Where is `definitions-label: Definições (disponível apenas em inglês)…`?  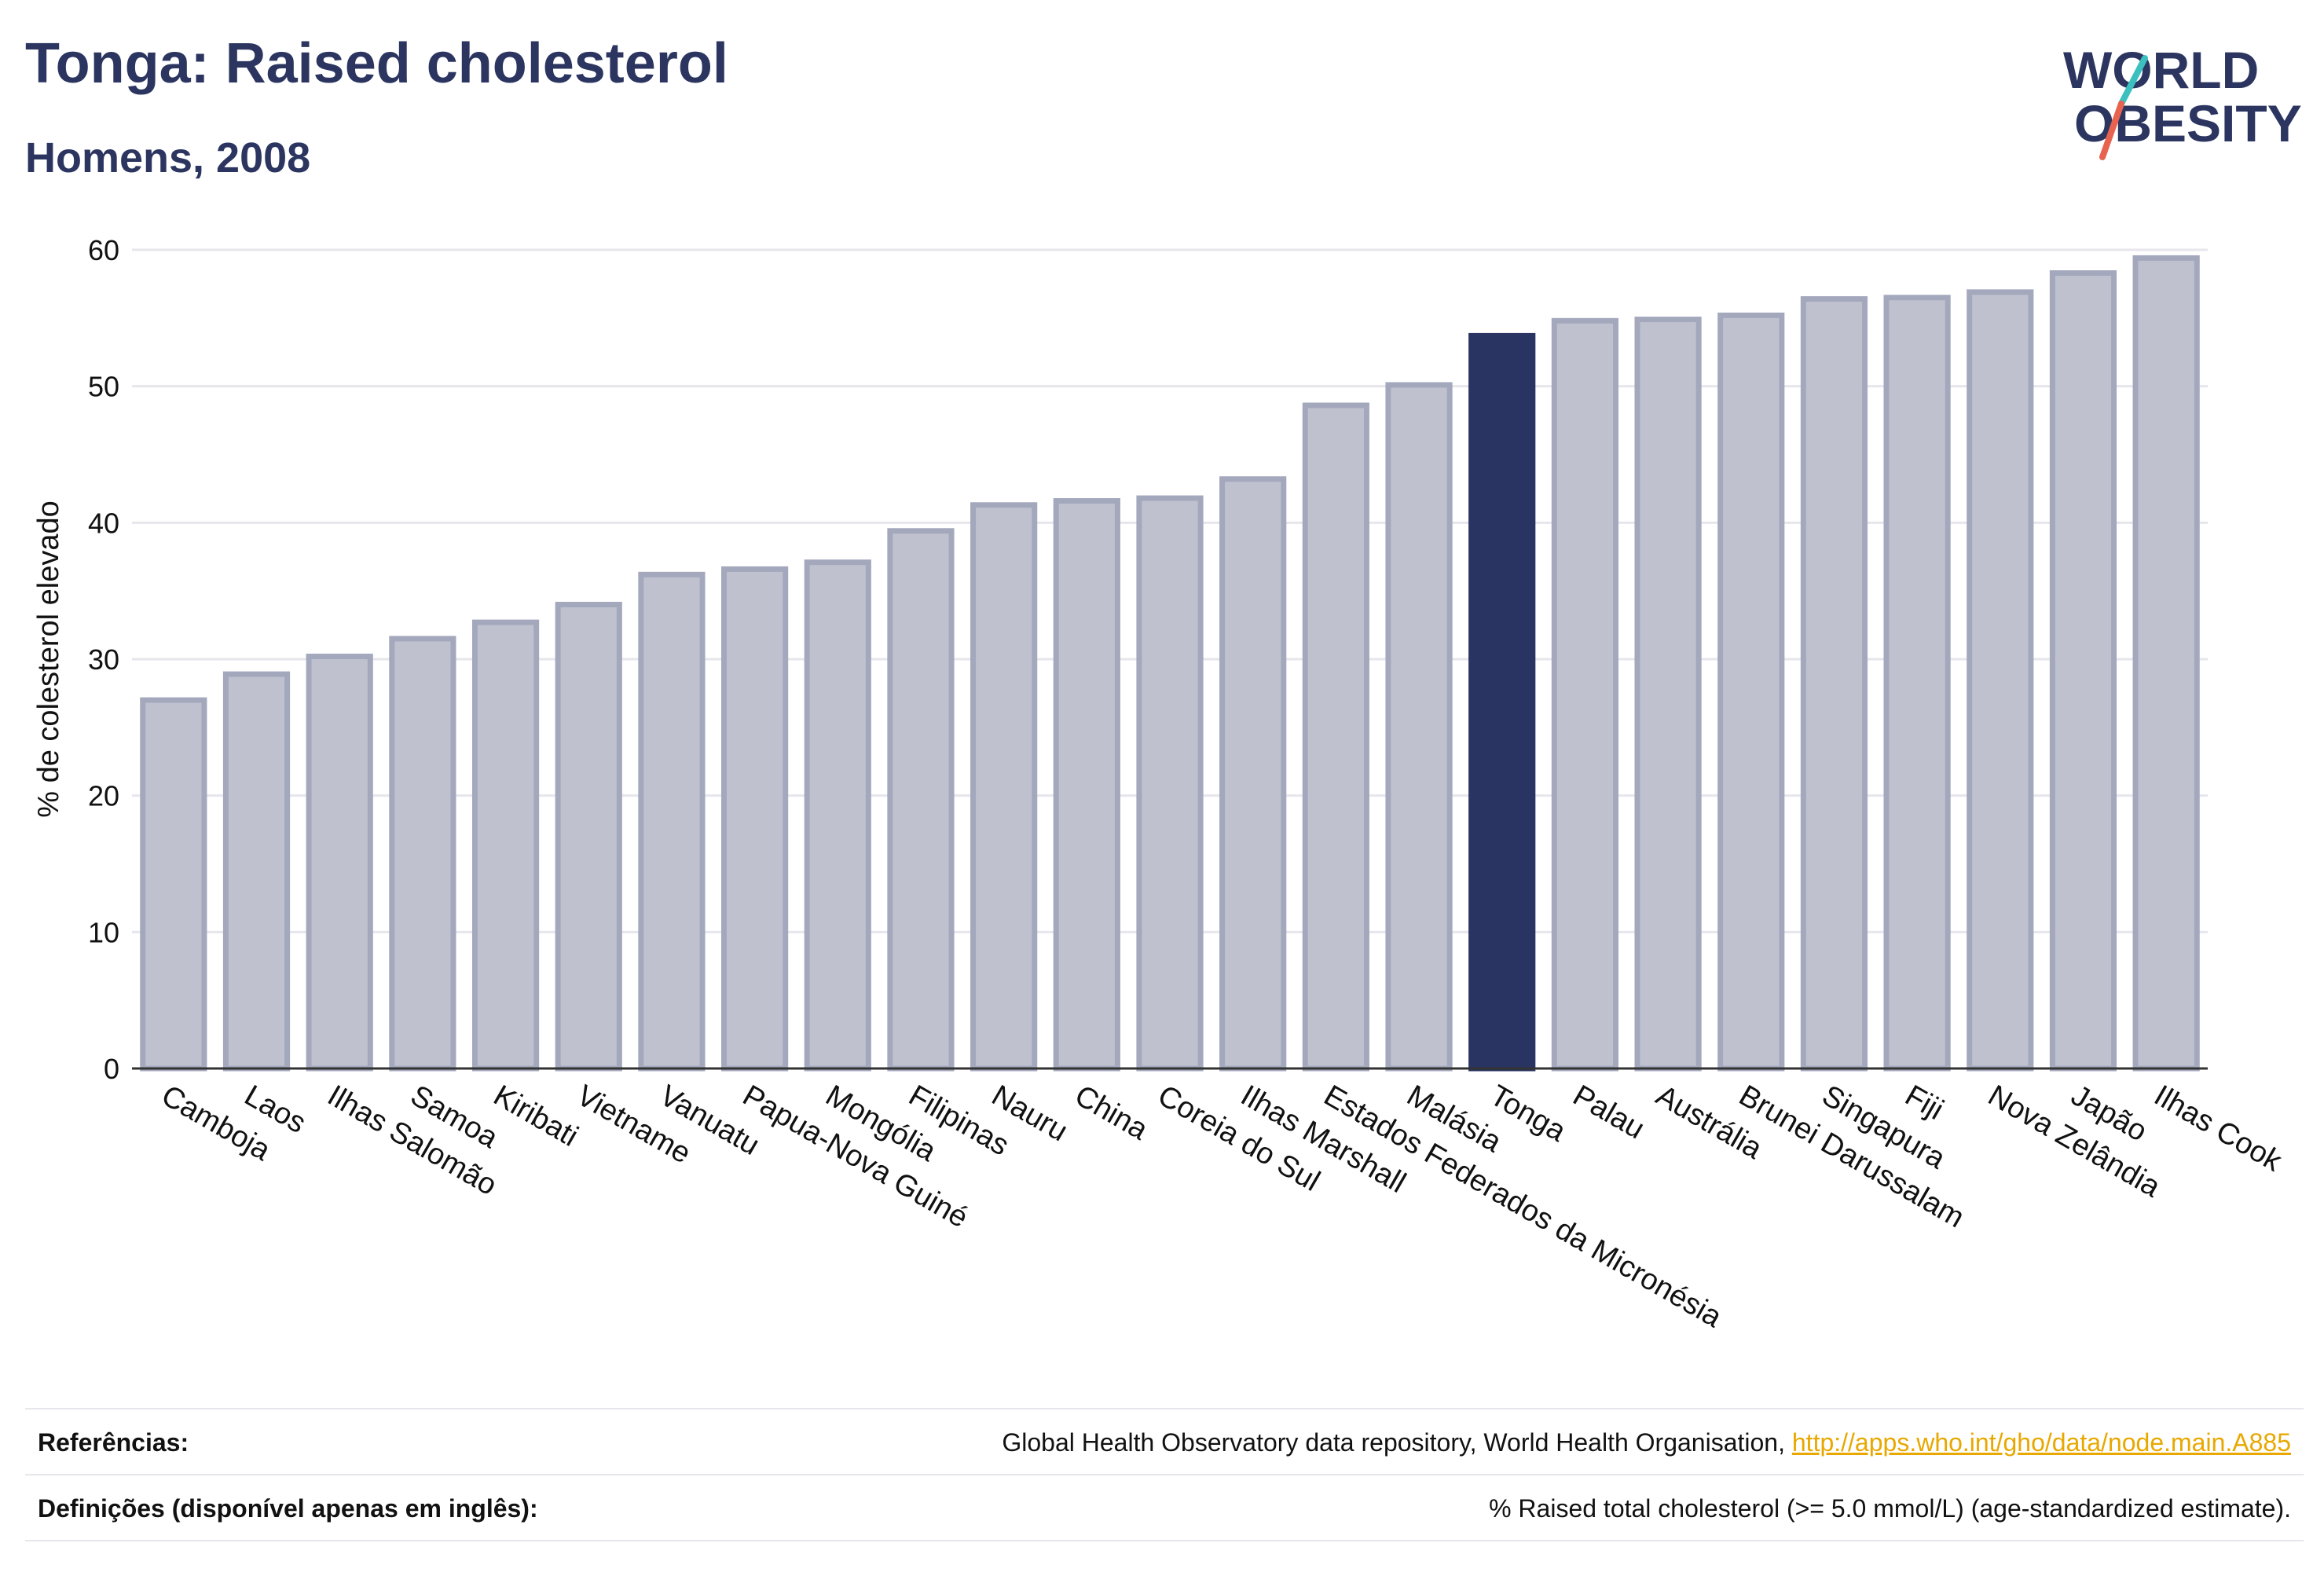
definitions-label: Definições (disponível apenas em inglês)… is located at coordinates (288, 1508).